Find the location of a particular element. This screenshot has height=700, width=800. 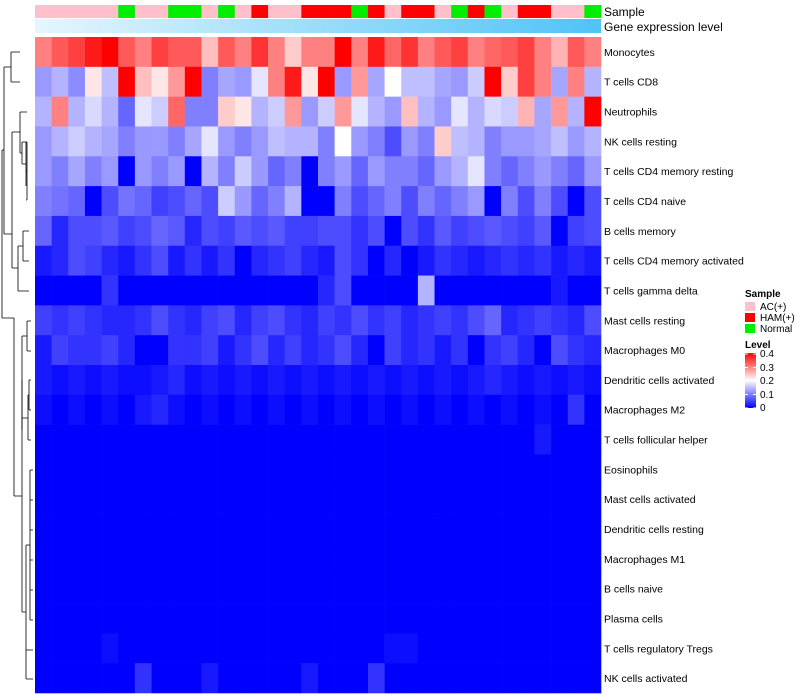

legend-label-ac: AC(+) is located at coordinates (773, 307).